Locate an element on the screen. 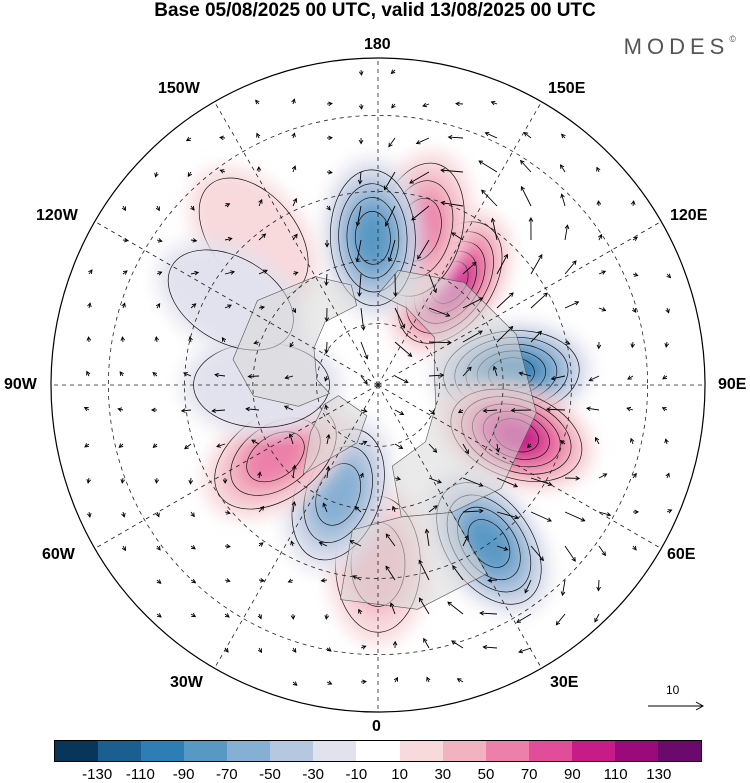  colorbar-tick-label: -90 is located at coordinates (183, 774).